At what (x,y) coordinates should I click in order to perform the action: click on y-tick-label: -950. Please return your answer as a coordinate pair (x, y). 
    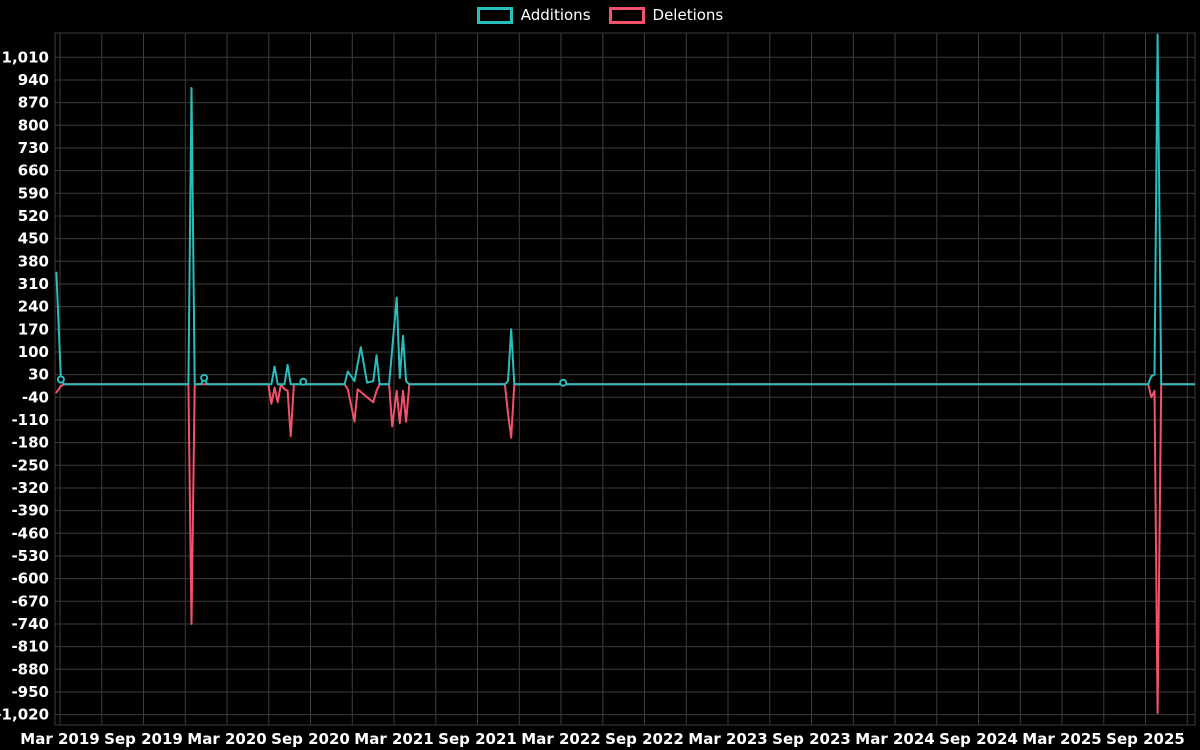
    Looking at the image, I should click on (30, 692).